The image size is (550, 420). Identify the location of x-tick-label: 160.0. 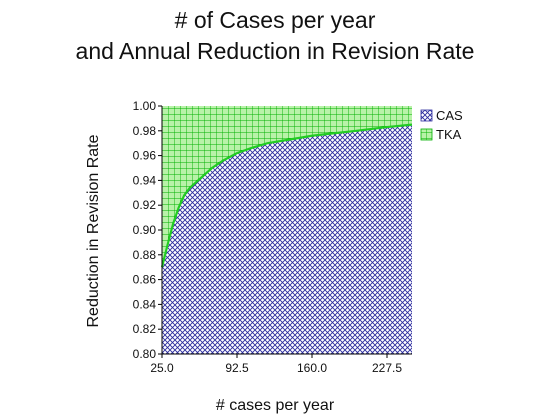
(312, 368).